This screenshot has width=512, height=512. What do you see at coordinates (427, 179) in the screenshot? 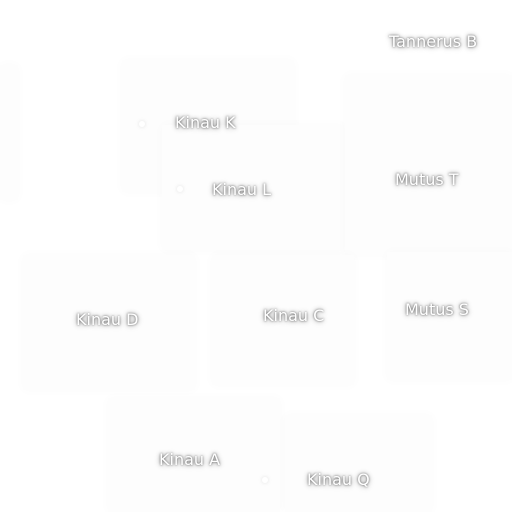
I see `place-label-mutus-t: Mutus T` at bounding box center [427, 179].